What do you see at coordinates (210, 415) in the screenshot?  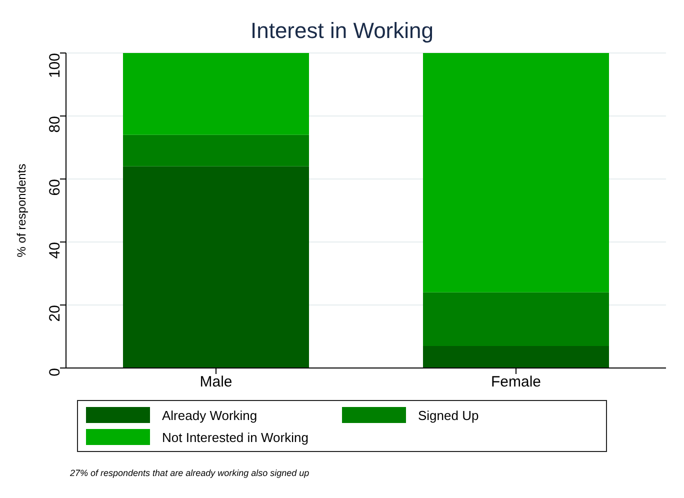 I see `legend-label: Already Working` at bounding box center [210, 415].